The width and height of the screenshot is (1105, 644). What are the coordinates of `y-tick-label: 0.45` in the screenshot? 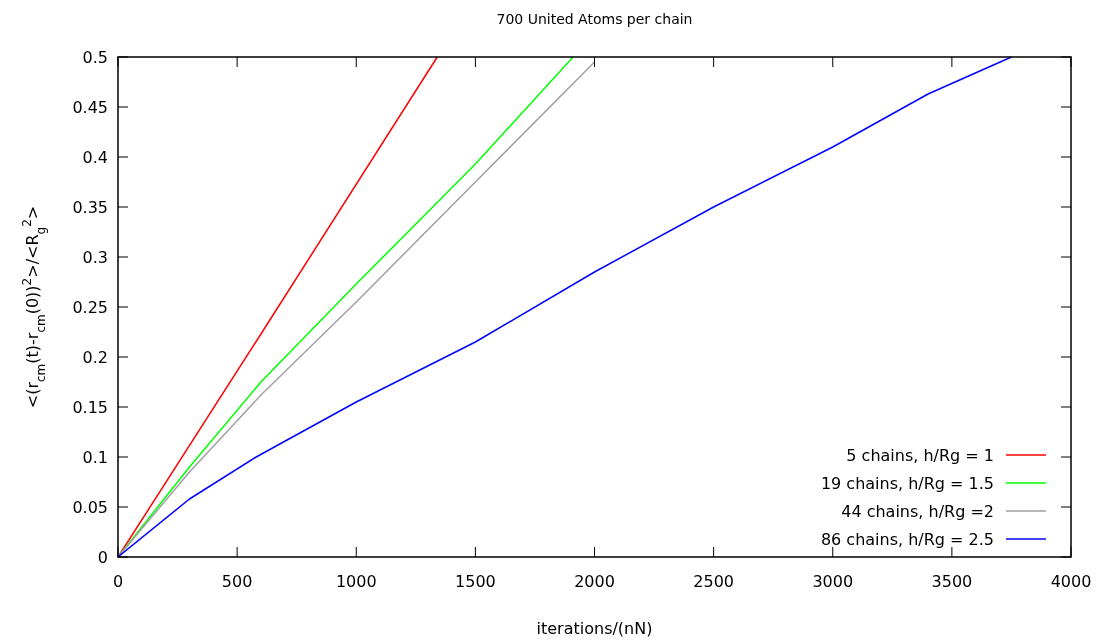 It's located at (90, 107).